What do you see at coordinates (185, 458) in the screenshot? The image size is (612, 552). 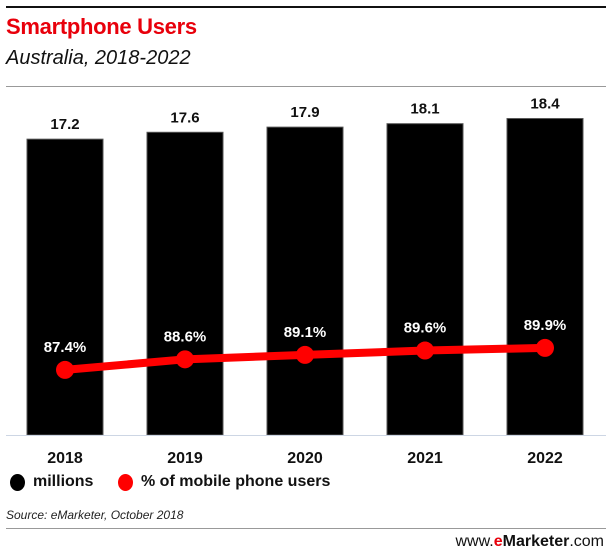 I see `x-tick-label: 2019` at bounding box center [185, 458].